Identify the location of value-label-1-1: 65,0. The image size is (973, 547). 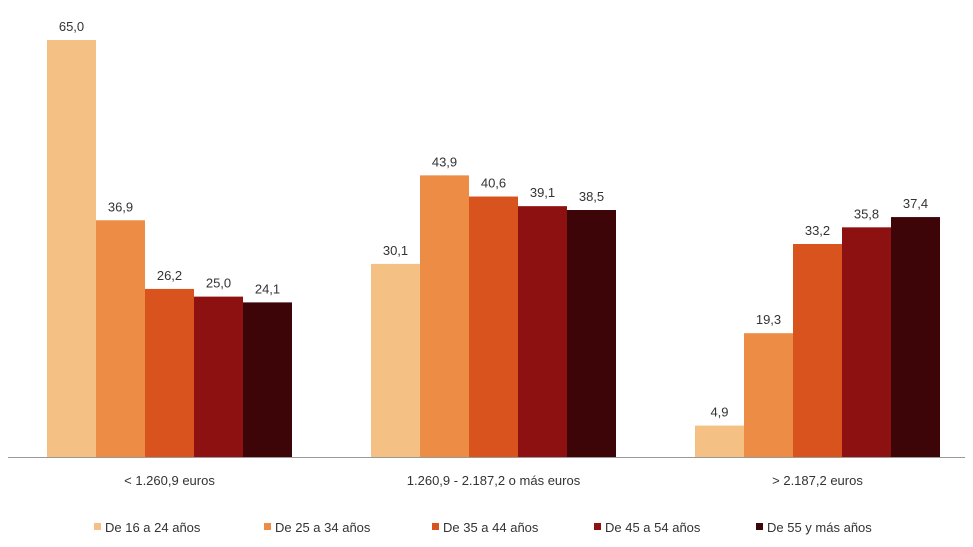
(71, 26).